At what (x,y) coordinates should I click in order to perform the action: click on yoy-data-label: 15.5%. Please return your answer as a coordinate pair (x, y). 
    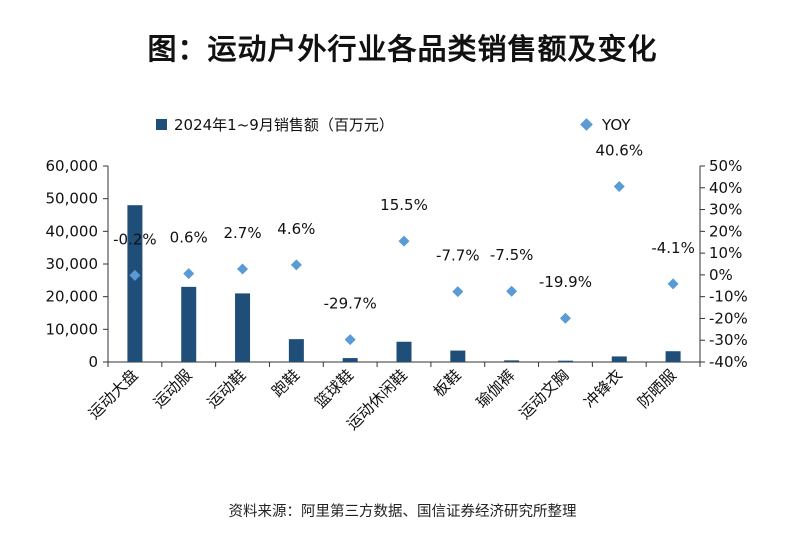
    Looking at the image, I should click on (404, 205).